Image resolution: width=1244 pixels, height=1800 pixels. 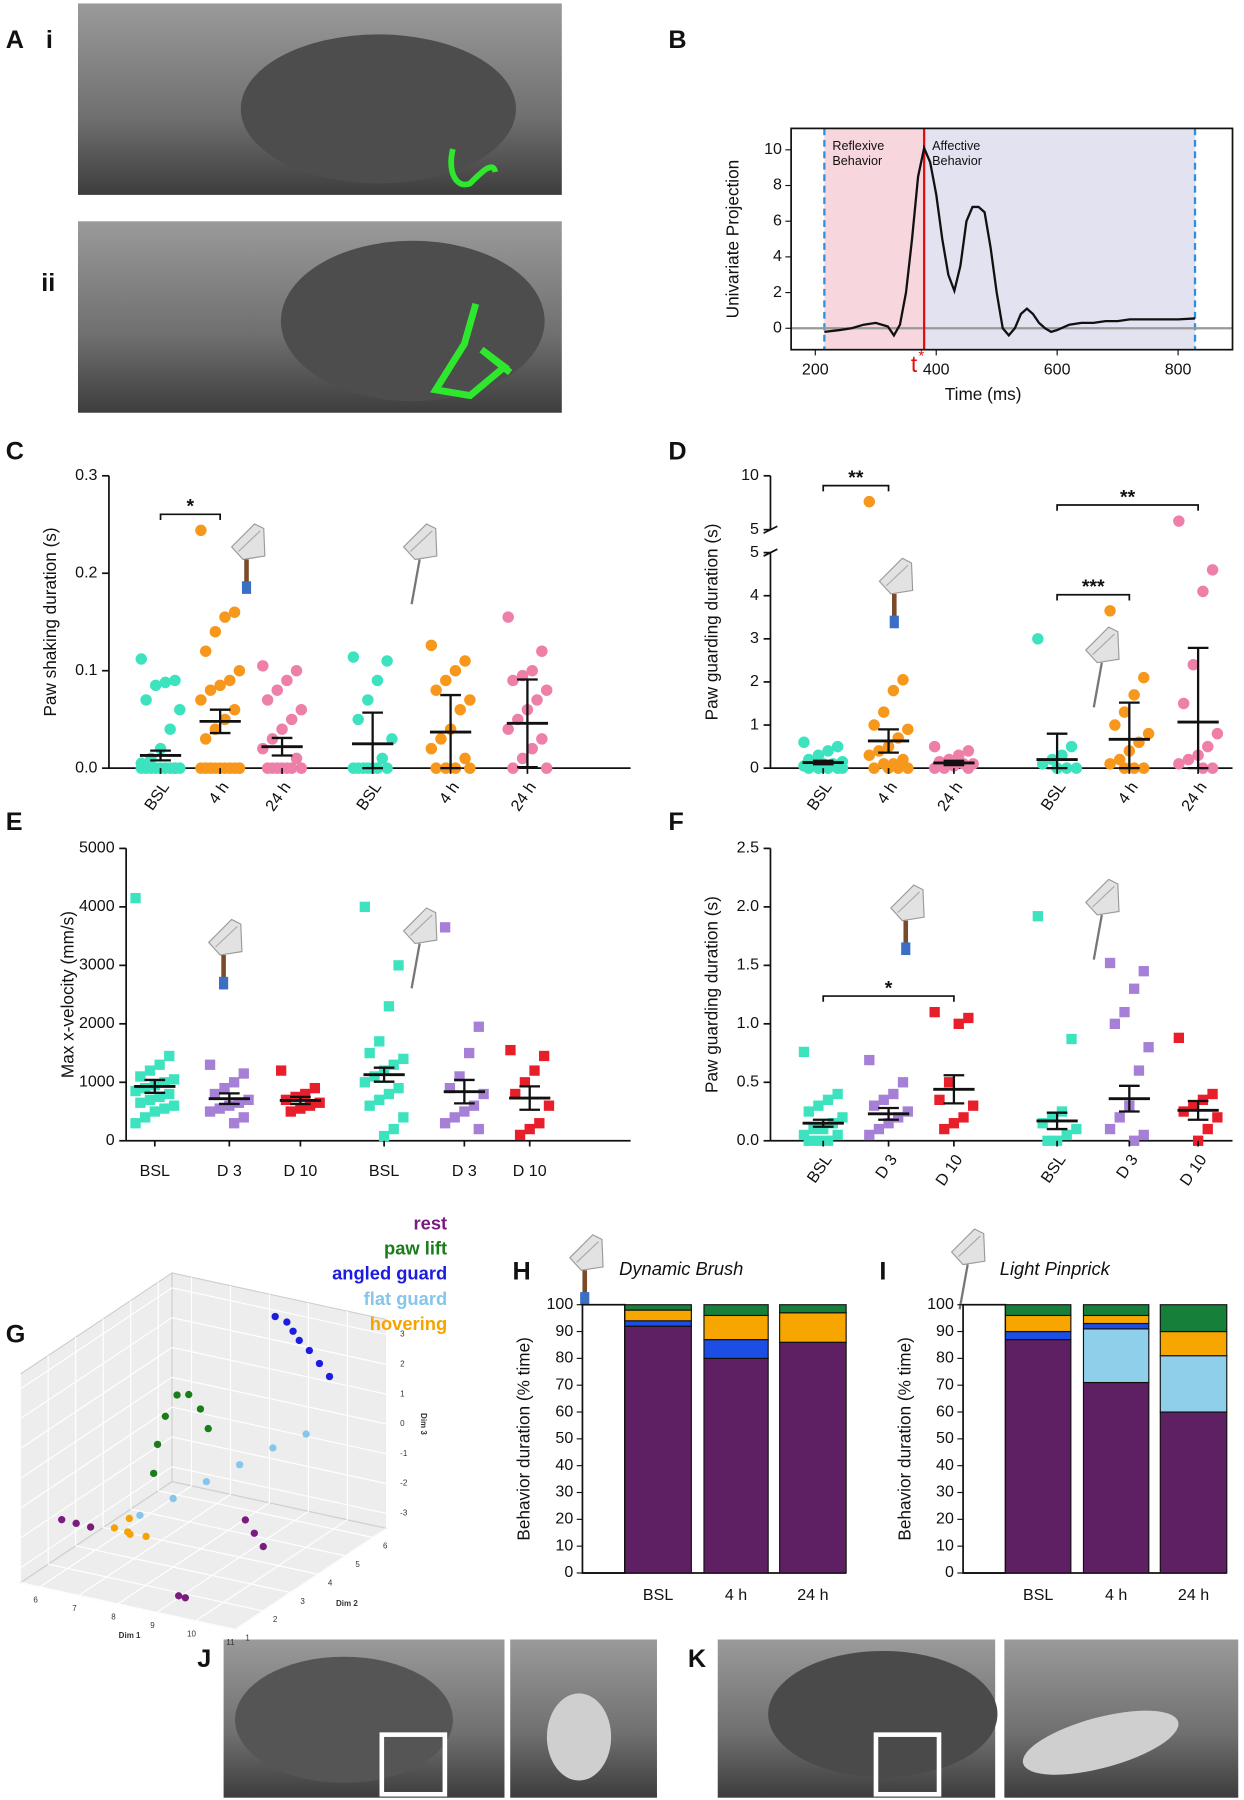 I want to click on y-tick-label: 0.2, so click(x=86, y=572).